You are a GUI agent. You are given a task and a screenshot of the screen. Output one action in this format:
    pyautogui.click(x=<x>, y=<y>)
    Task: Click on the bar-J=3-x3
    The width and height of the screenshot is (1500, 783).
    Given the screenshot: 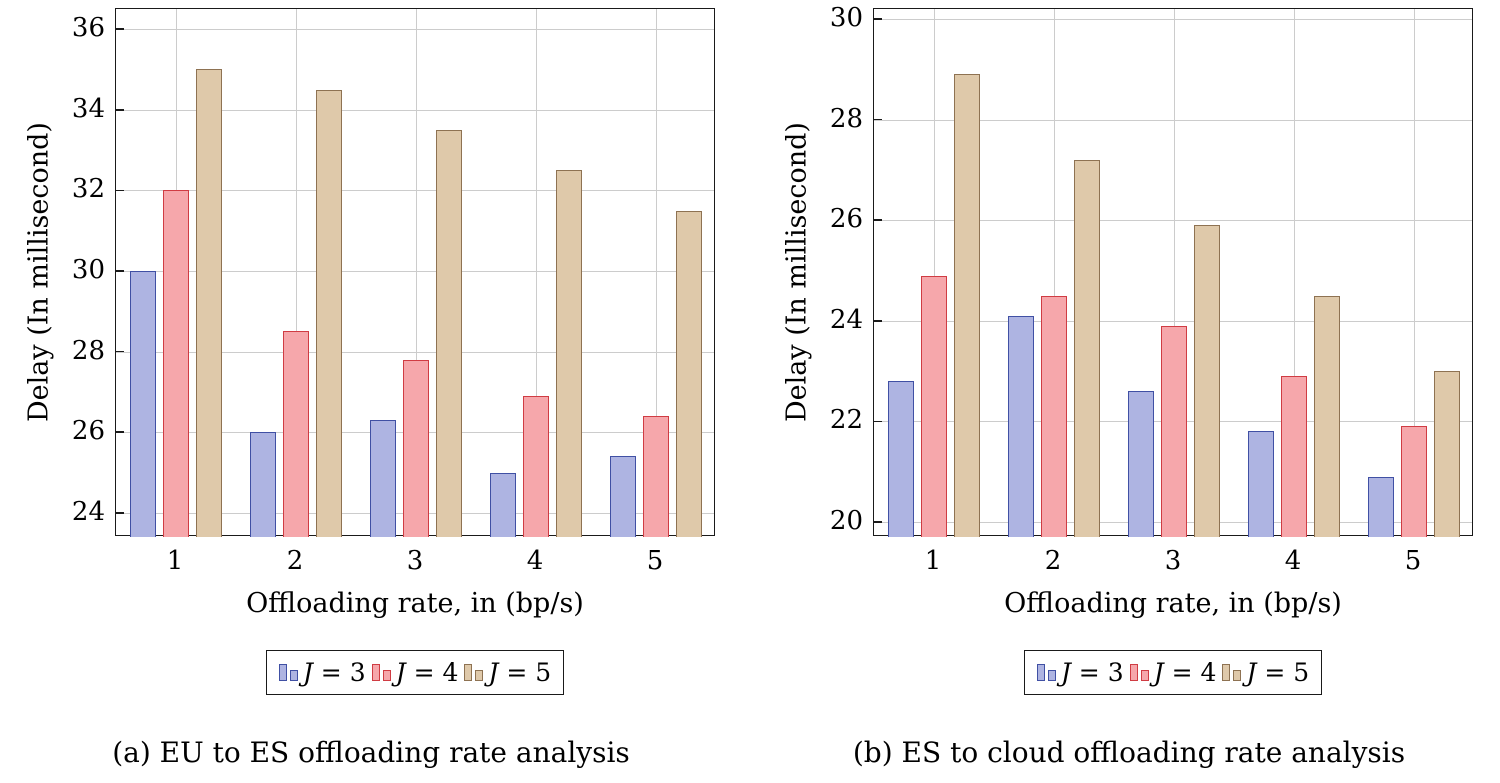 What is the action you would take?
    pyautogui.click(x=383, y=478)
    